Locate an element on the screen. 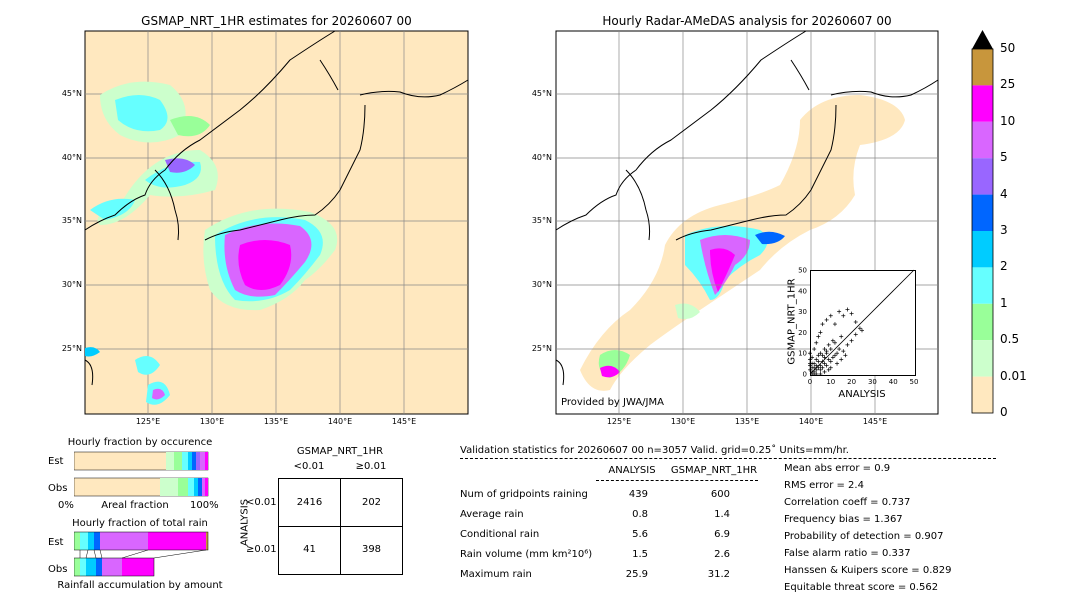 This screenshot has width=1080, height=612. occurrence-obs-label: Obs is located at coordinates (58, 488).